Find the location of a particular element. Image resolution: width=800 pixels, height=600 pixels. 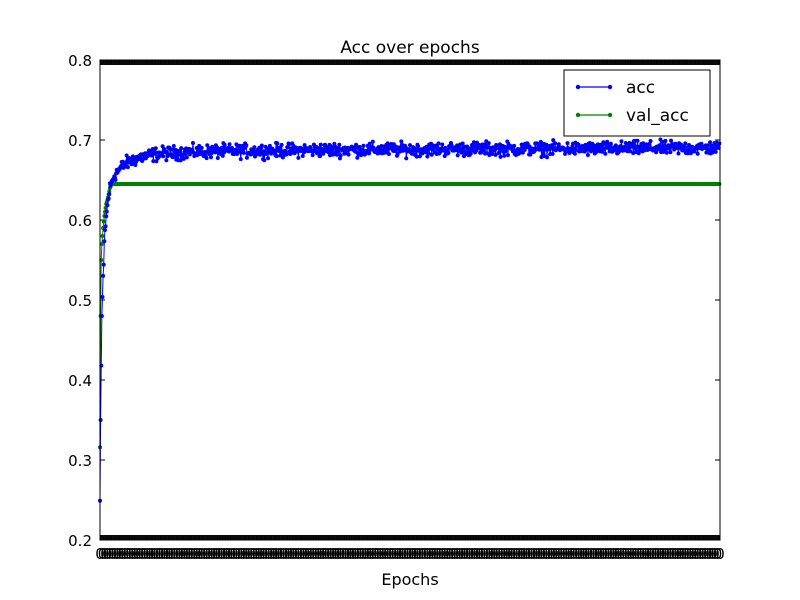

val-acc-point is located at coordinates (102, 236).